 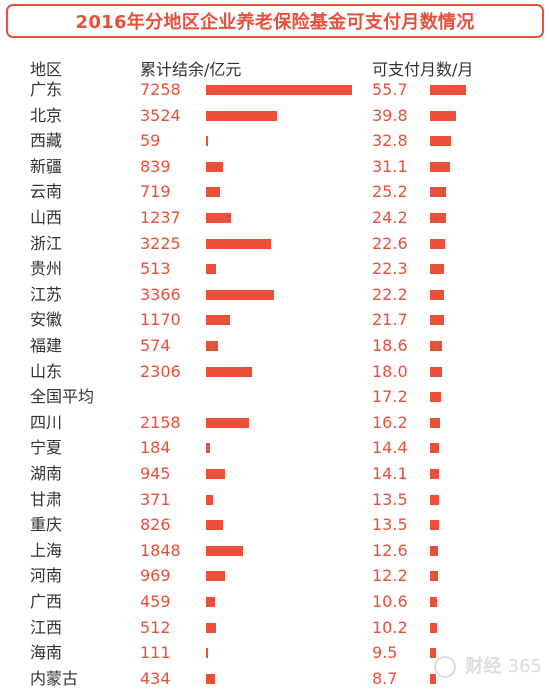 What do you see at coordinates (275, 244) in the screenshot?
I see `table-row: 浙江 3225 22.6` at bounding box center [275, 244].